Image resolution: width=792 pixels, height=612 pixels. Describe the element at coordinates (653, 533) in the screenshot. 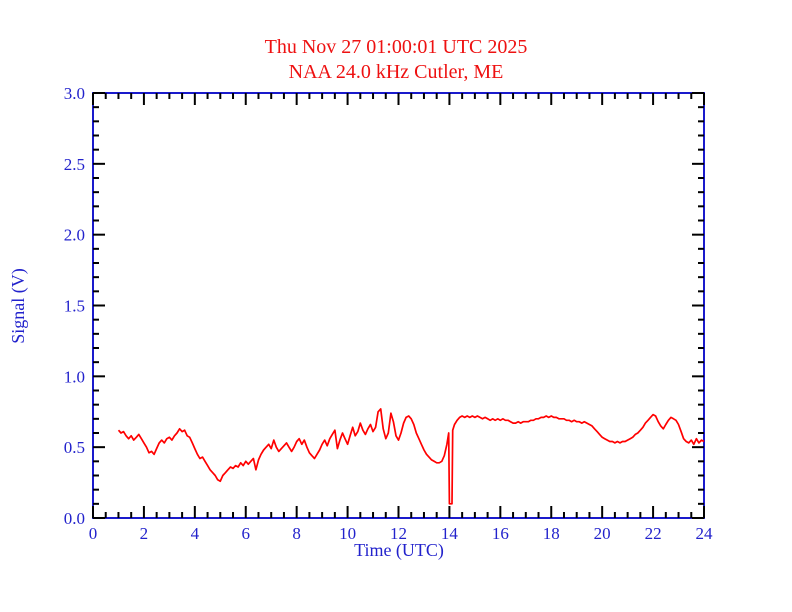

I see `x-tick-label: 22` at that location.